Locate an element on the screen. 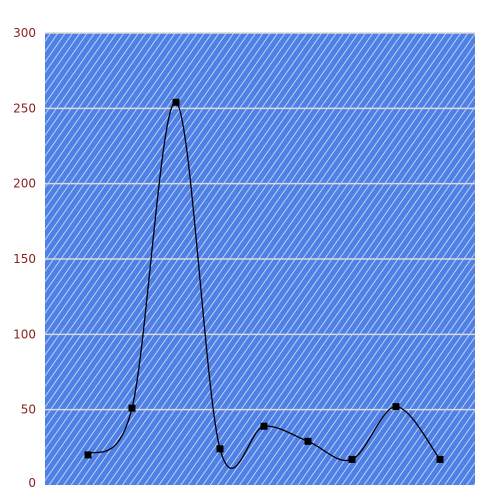  y-tick-label-200: 200 is located at coordinates (24, 184).